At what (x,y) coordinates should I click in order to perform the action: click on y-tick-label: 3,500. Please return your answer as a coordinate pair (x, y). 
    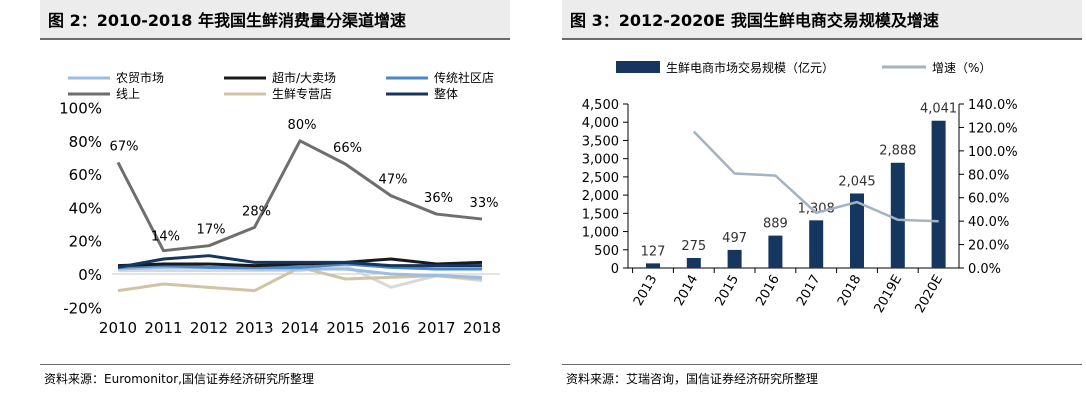
    Looking at the image, I should click on (600, 141).